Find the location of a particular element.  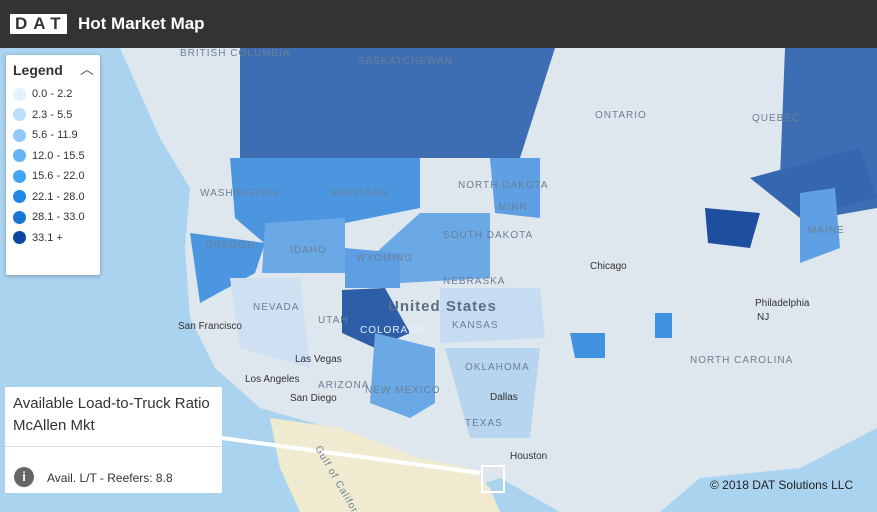

map-label: San Francisco is located at coordinates (210, 326).